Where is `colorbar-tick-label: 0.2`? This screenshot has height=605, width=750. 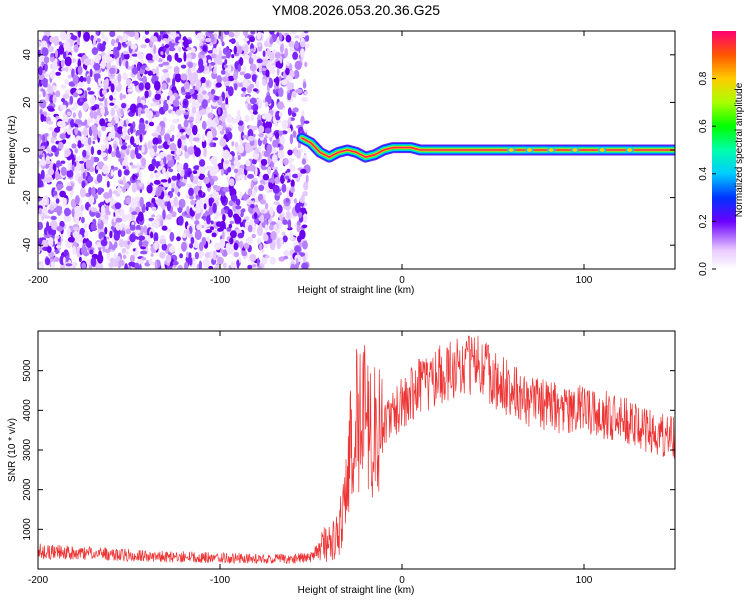 colorbar-tick-label: 0.2 is located at coordinates (703, 221).